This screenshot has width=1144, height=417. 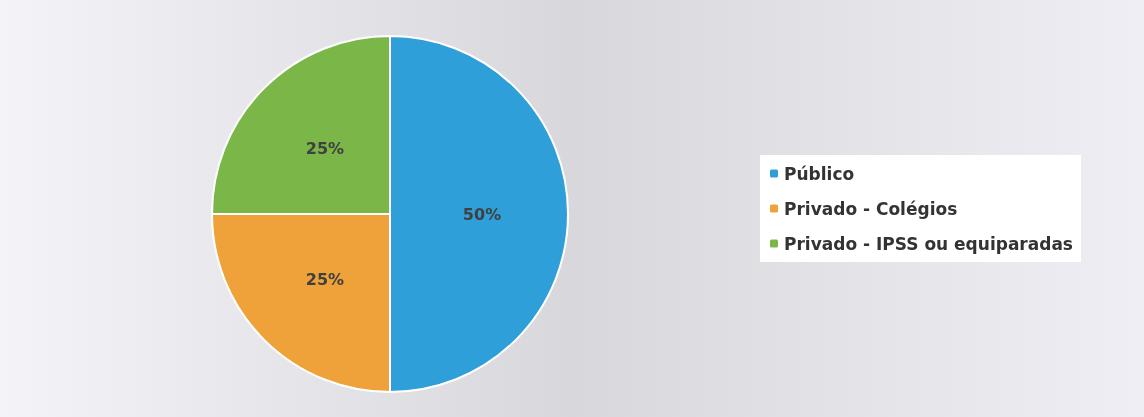 I want to click on legend-label: Privado - Colégios, so click(x=871, y=208).